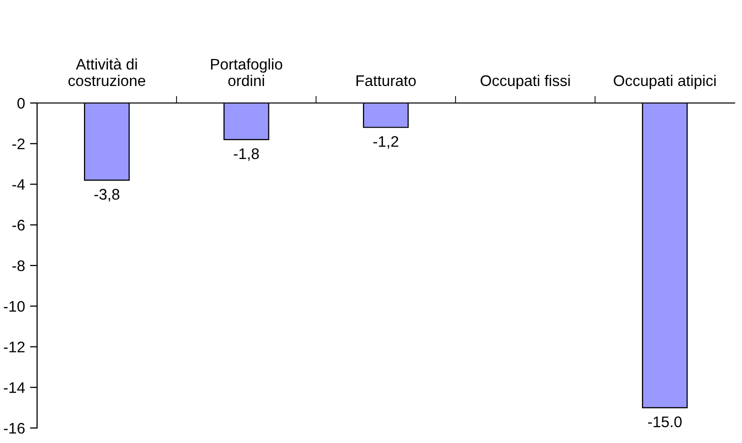 This screenshot has width=742, height=443. Describe the element at coordinates (665, 422) in the screenshot. I see `data-label: -15.0` at that location.